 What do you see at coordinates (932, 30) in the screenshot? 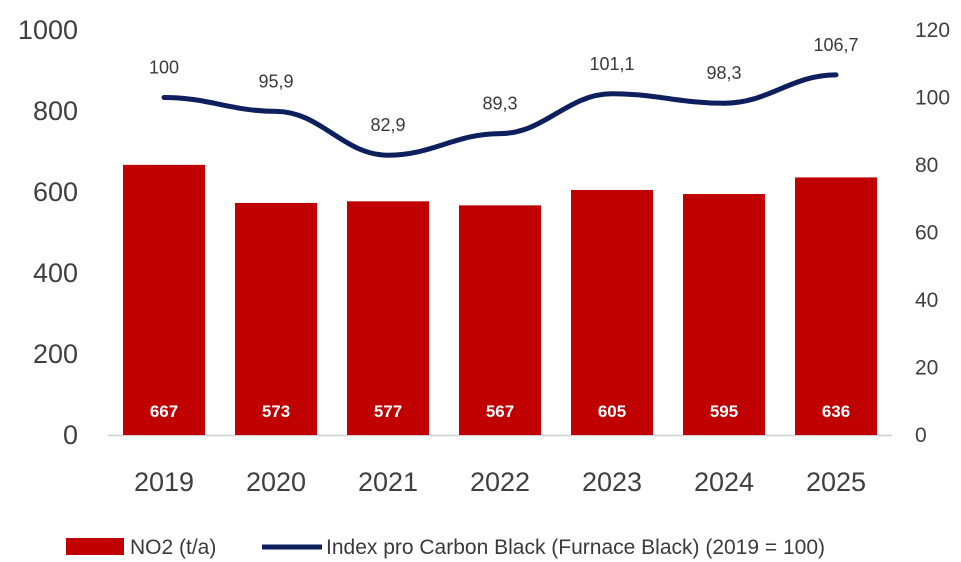
I see `right-tick-6: 120` at bounding box center [932, 30].